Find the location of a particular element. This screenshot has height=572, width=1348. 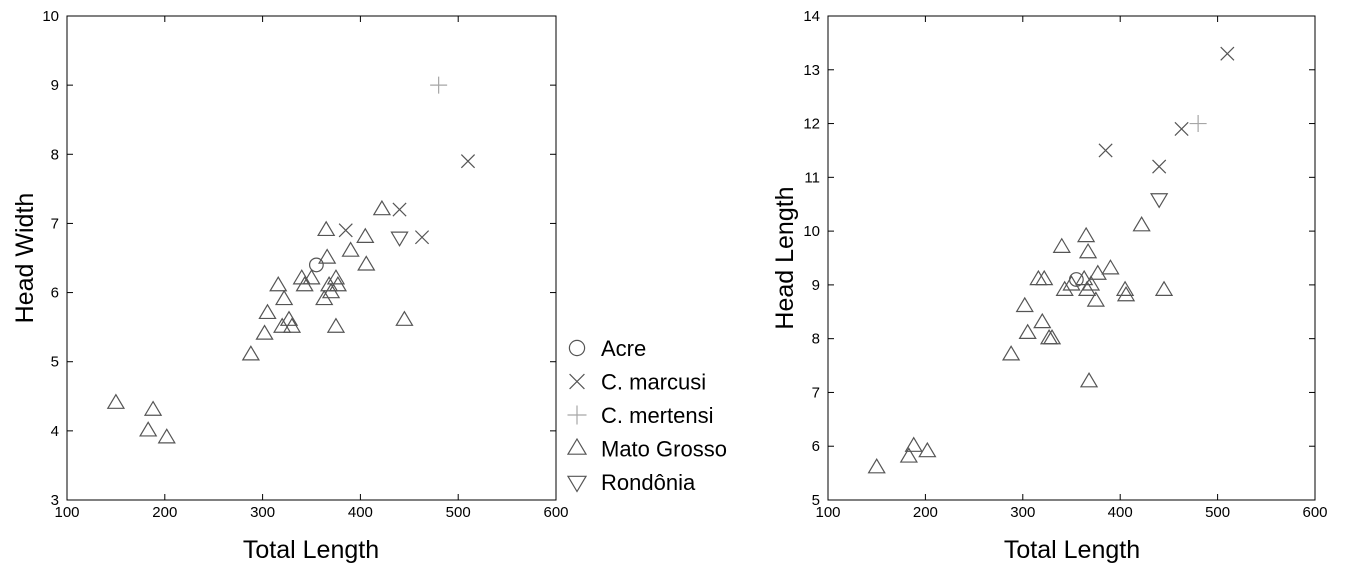

series-Rondônia is located at coordinates (1159, 201).